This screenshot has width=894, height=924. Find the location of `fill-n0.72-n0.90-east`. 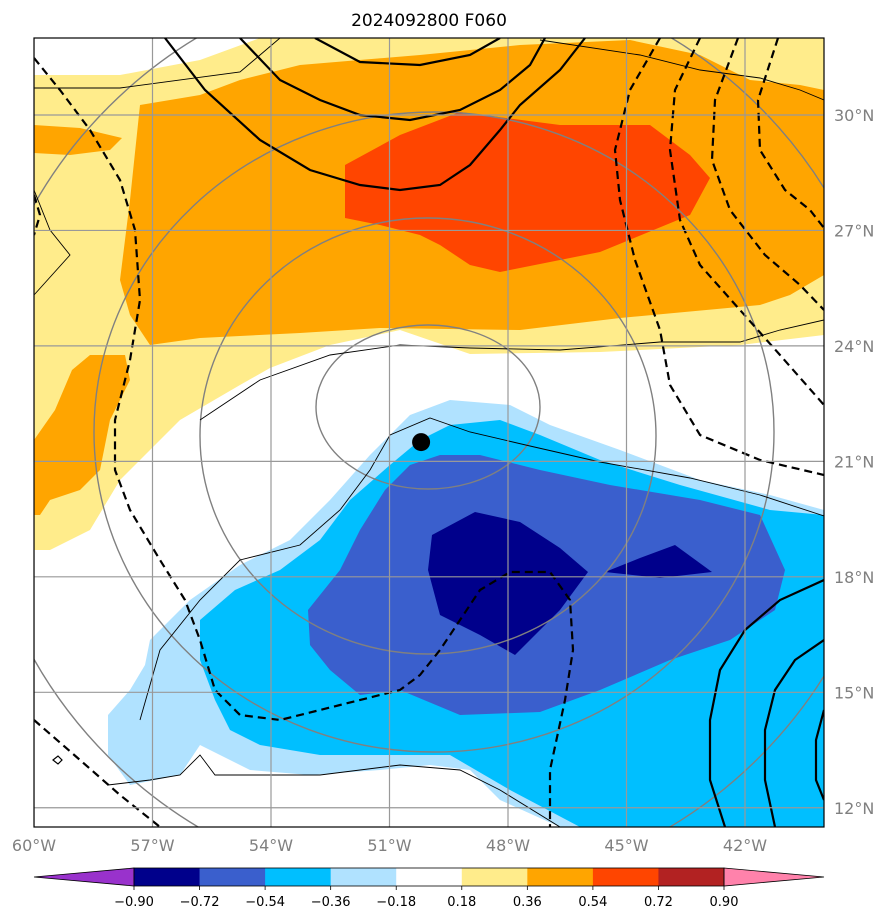

fill-n0.72-n0.90-east is located at coordinates (658, 561).